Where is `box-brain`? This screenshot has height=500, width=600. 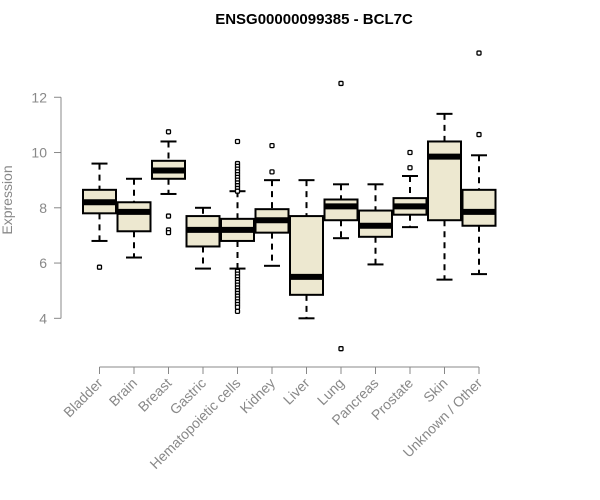 box-brain is located at coordinates (134, 218).